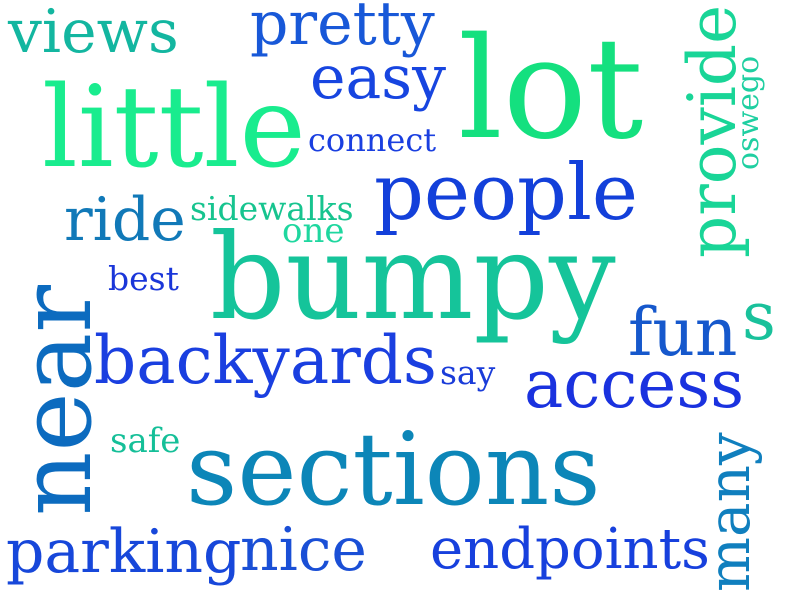 This screenshot has height=600, width=800. What do you see at coordinates (372, 140) in the screenshot?
I see `word-connect: connect` at bounding box center [372, 140].